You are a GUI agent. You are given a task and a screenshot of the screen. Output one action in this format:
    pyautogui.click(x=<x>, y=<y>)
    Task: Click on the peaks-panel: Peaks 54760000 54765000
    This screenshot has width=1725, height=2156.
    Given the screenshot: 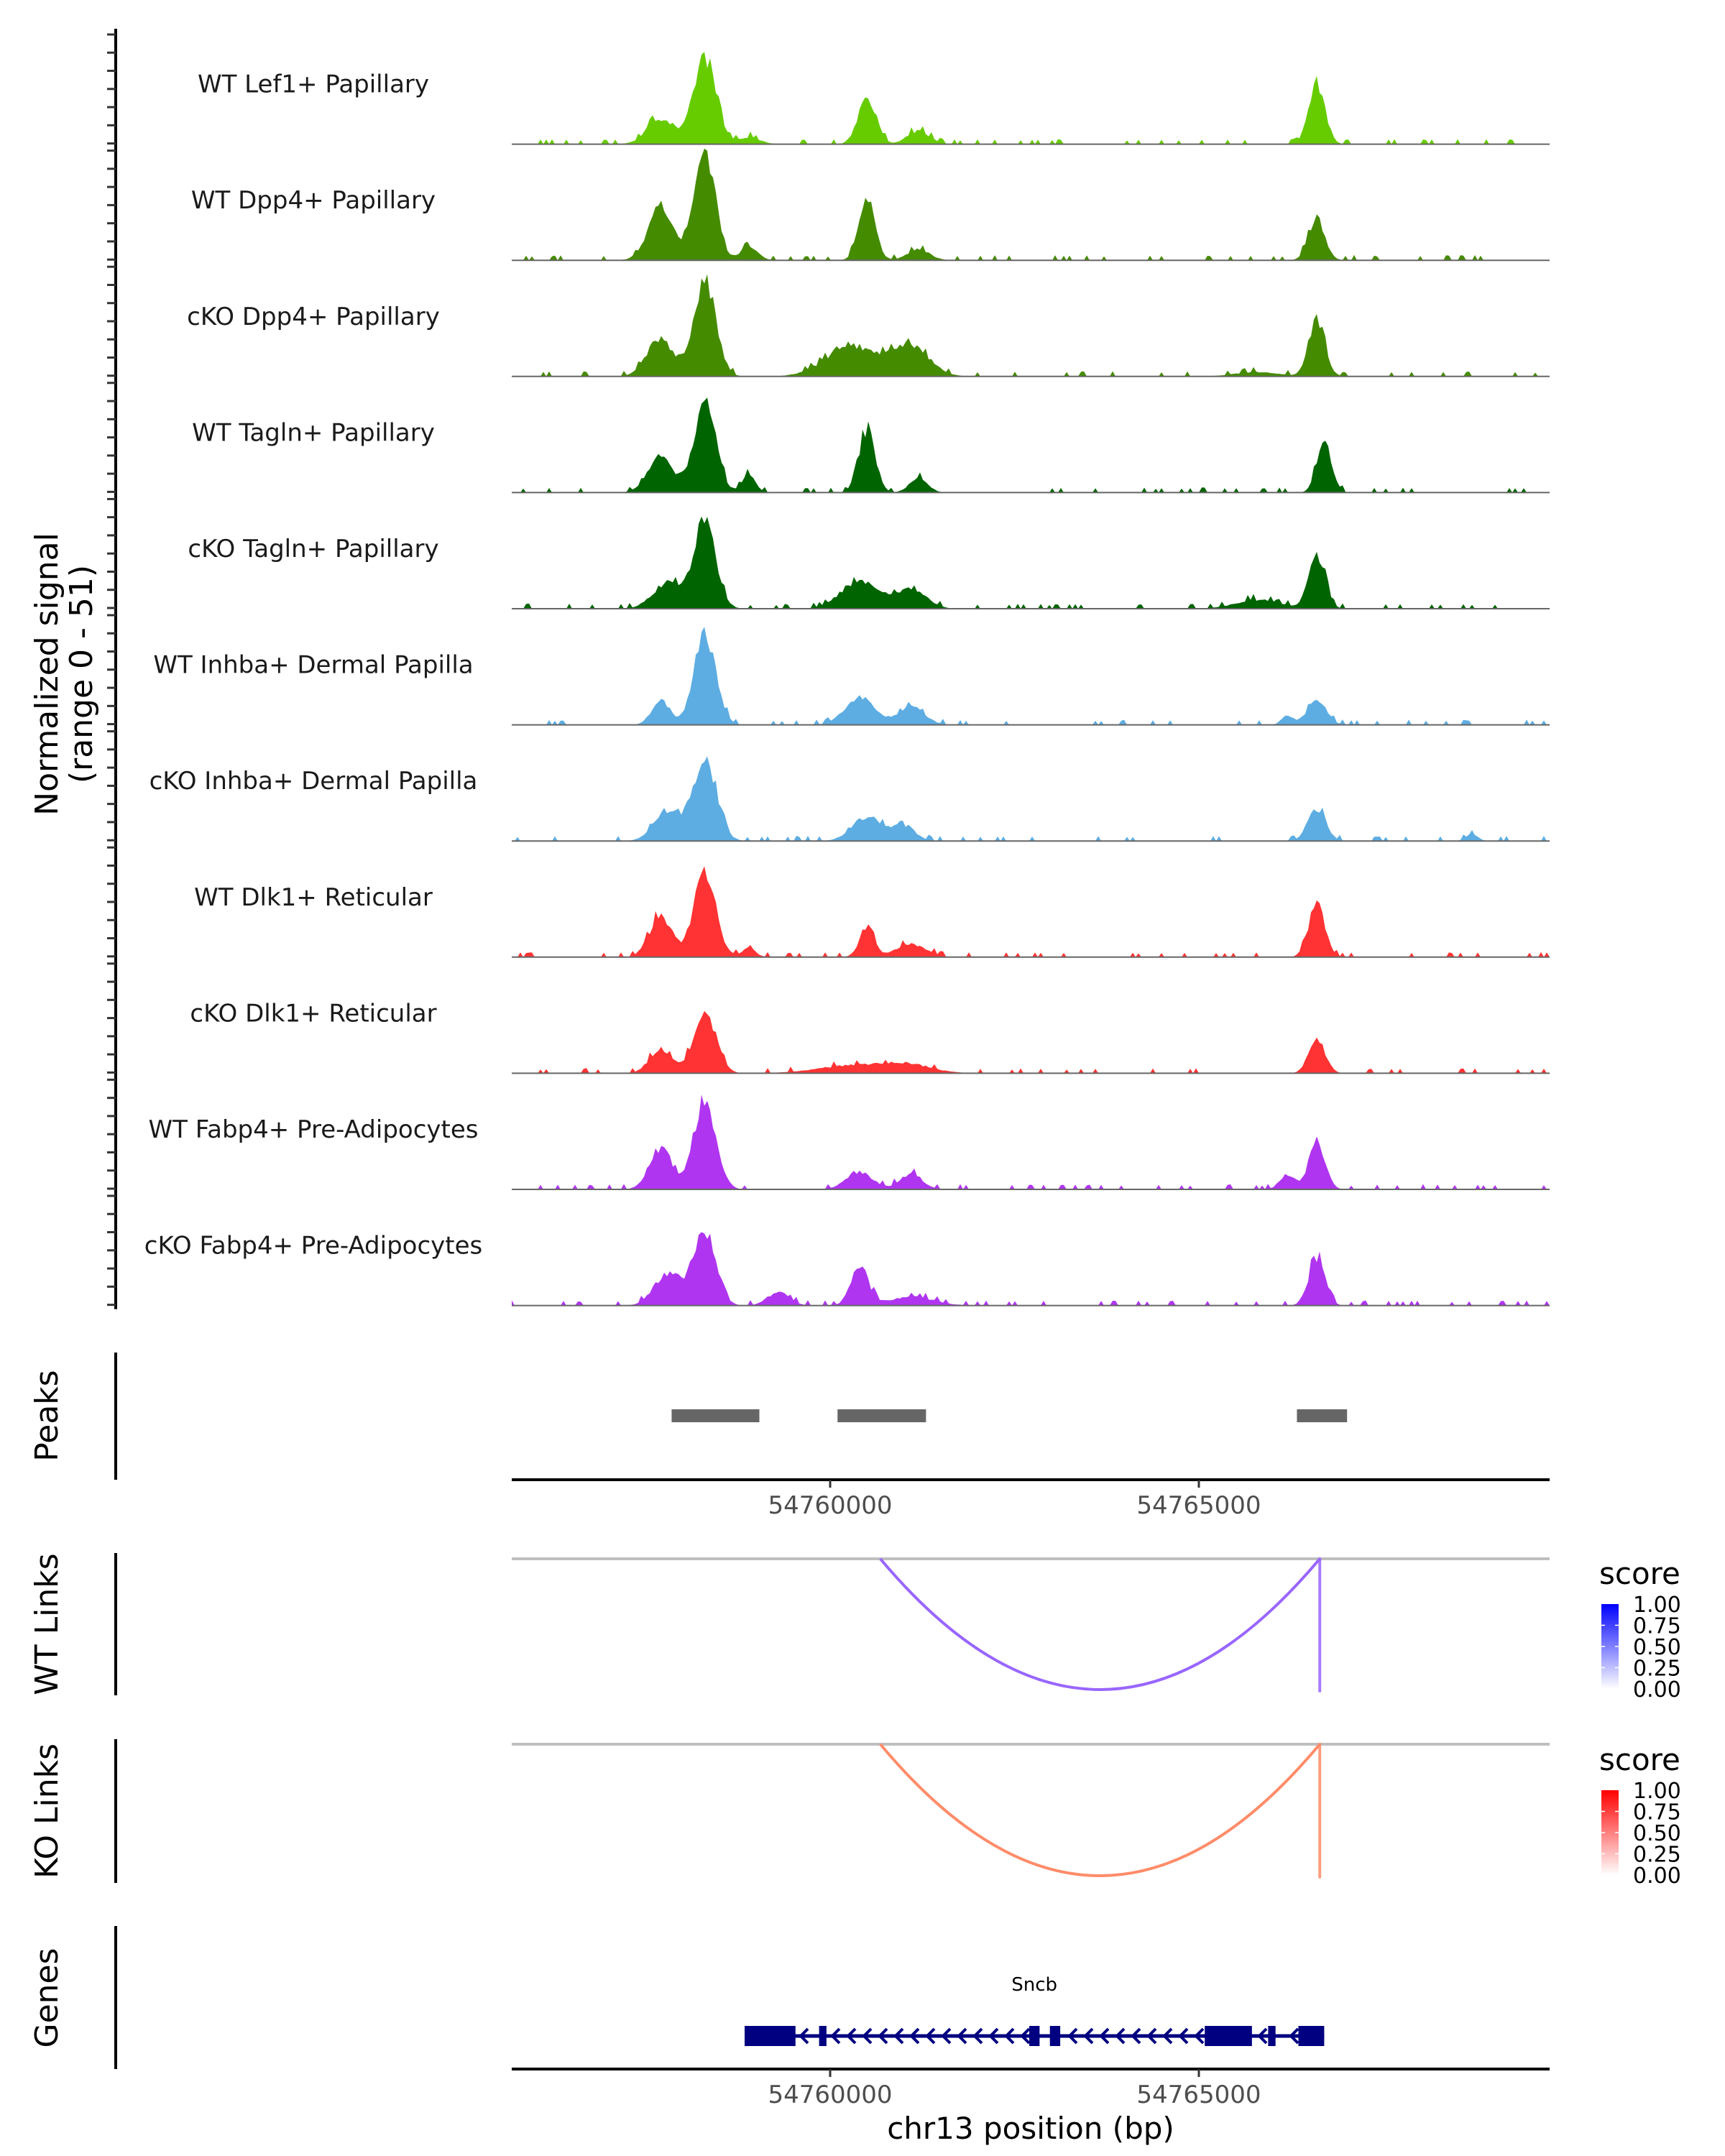 What is the action you would take?
    pyautogui.click(x=789, y=1436)
    